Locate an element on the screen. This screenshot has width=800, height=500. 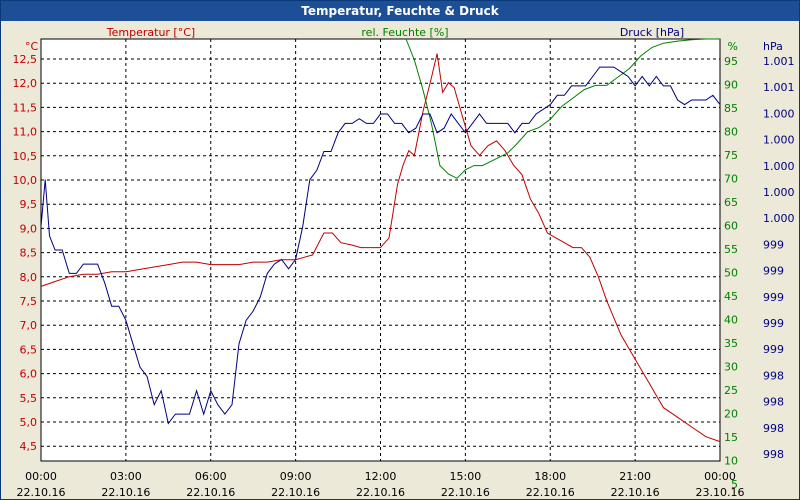
humidity-tick-label: 90 is located at coordinates (731, 85).